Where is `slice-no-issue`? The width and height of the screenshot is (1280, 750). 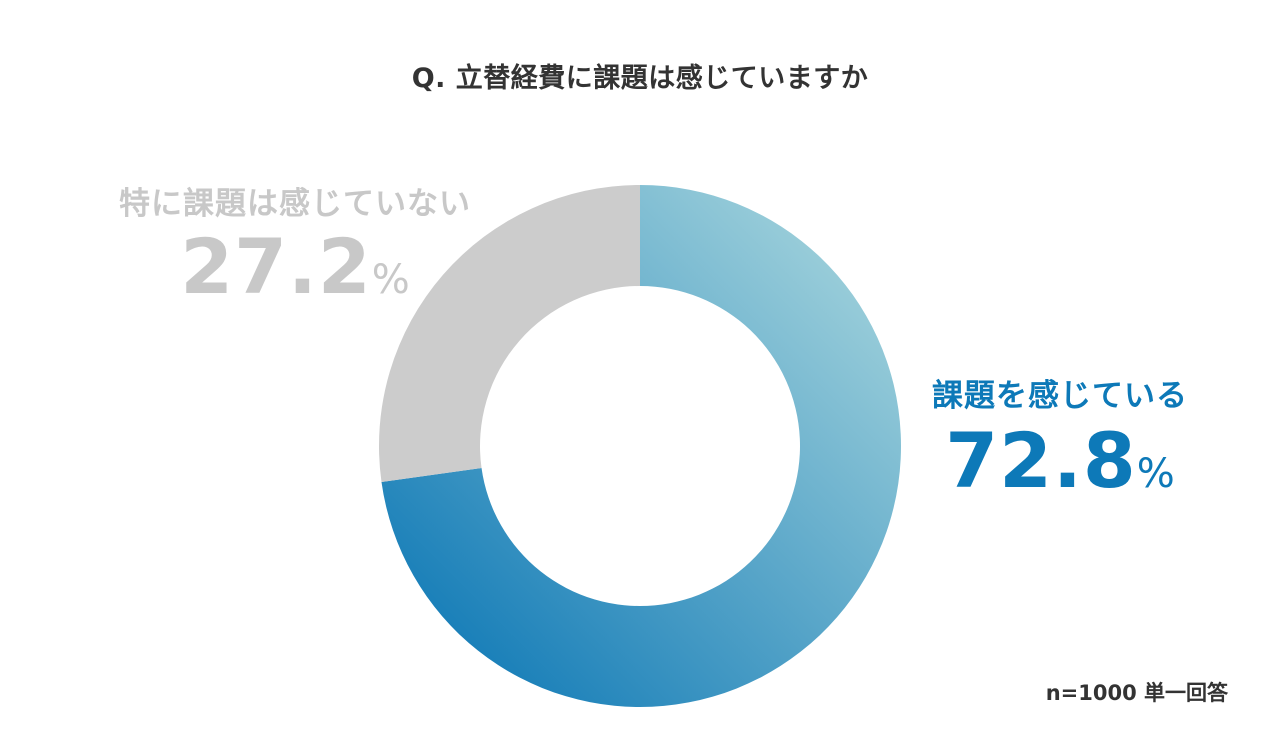
slice-no-issue is located at coordinates (509, 333).